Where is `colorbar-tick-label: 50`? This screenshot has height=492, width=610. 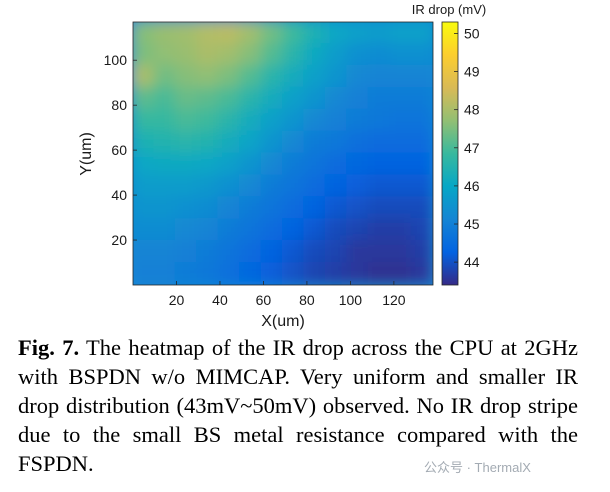
colorbar-tick-label: 50 is located at coordinates (472, 33).